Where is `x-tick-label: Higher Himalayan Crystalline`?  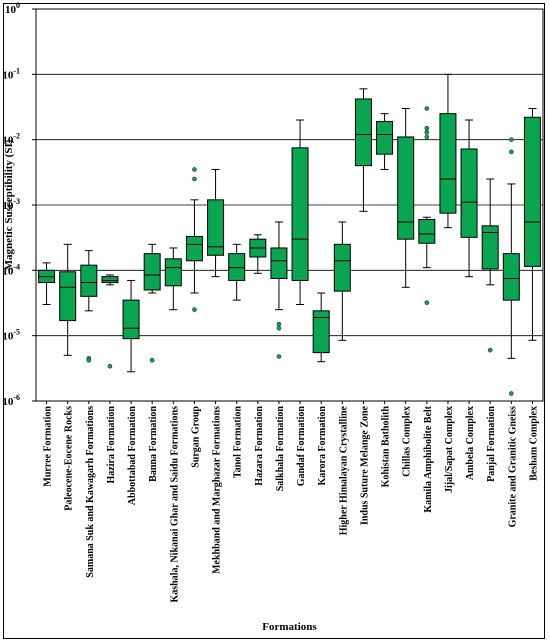 x-tick-label: Higher Himalayan Crystalline is located at coordinates (343, 470).